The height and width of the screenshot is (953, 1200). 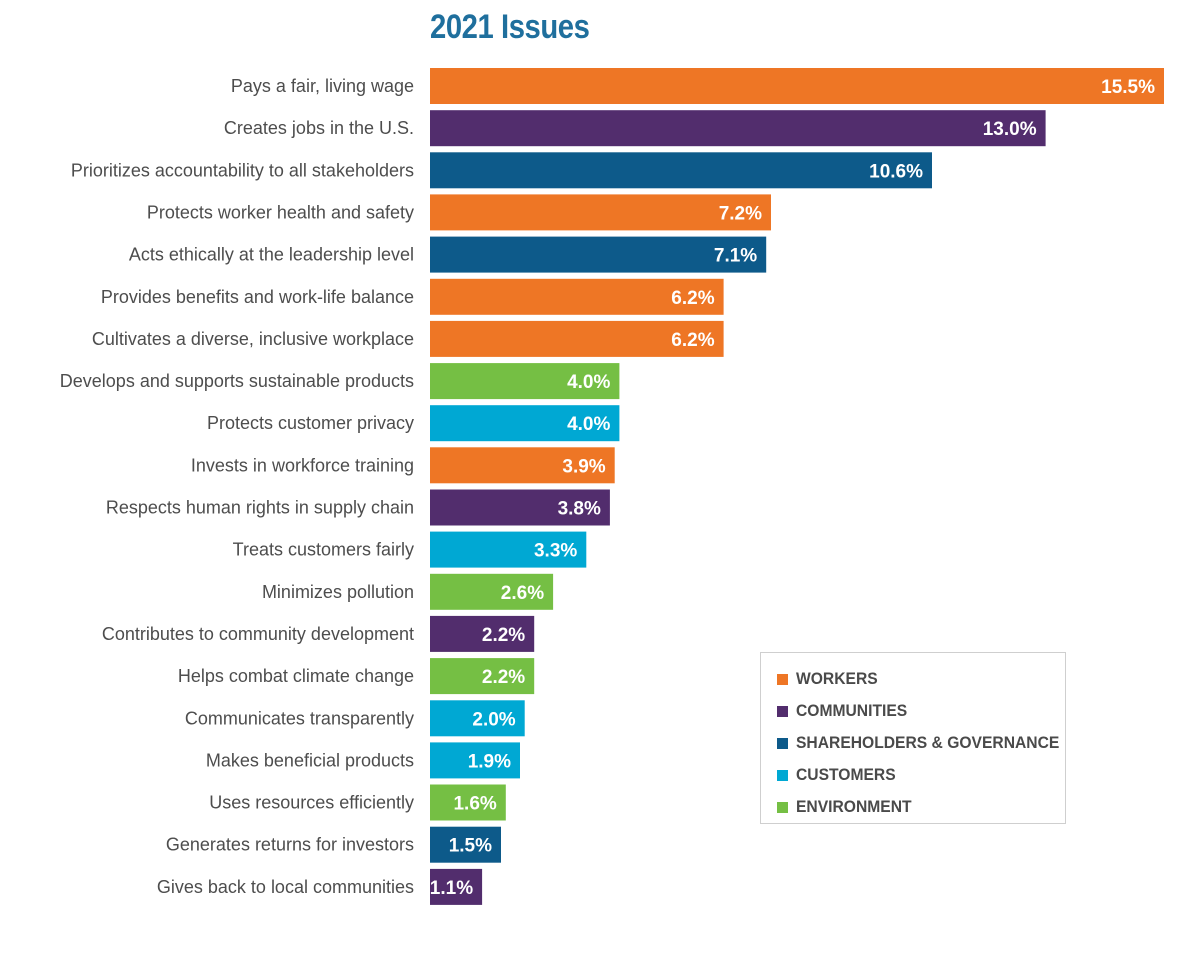 I want to click on category-label-2: Creates jobs in the U.S., so click(x=319, y=128).